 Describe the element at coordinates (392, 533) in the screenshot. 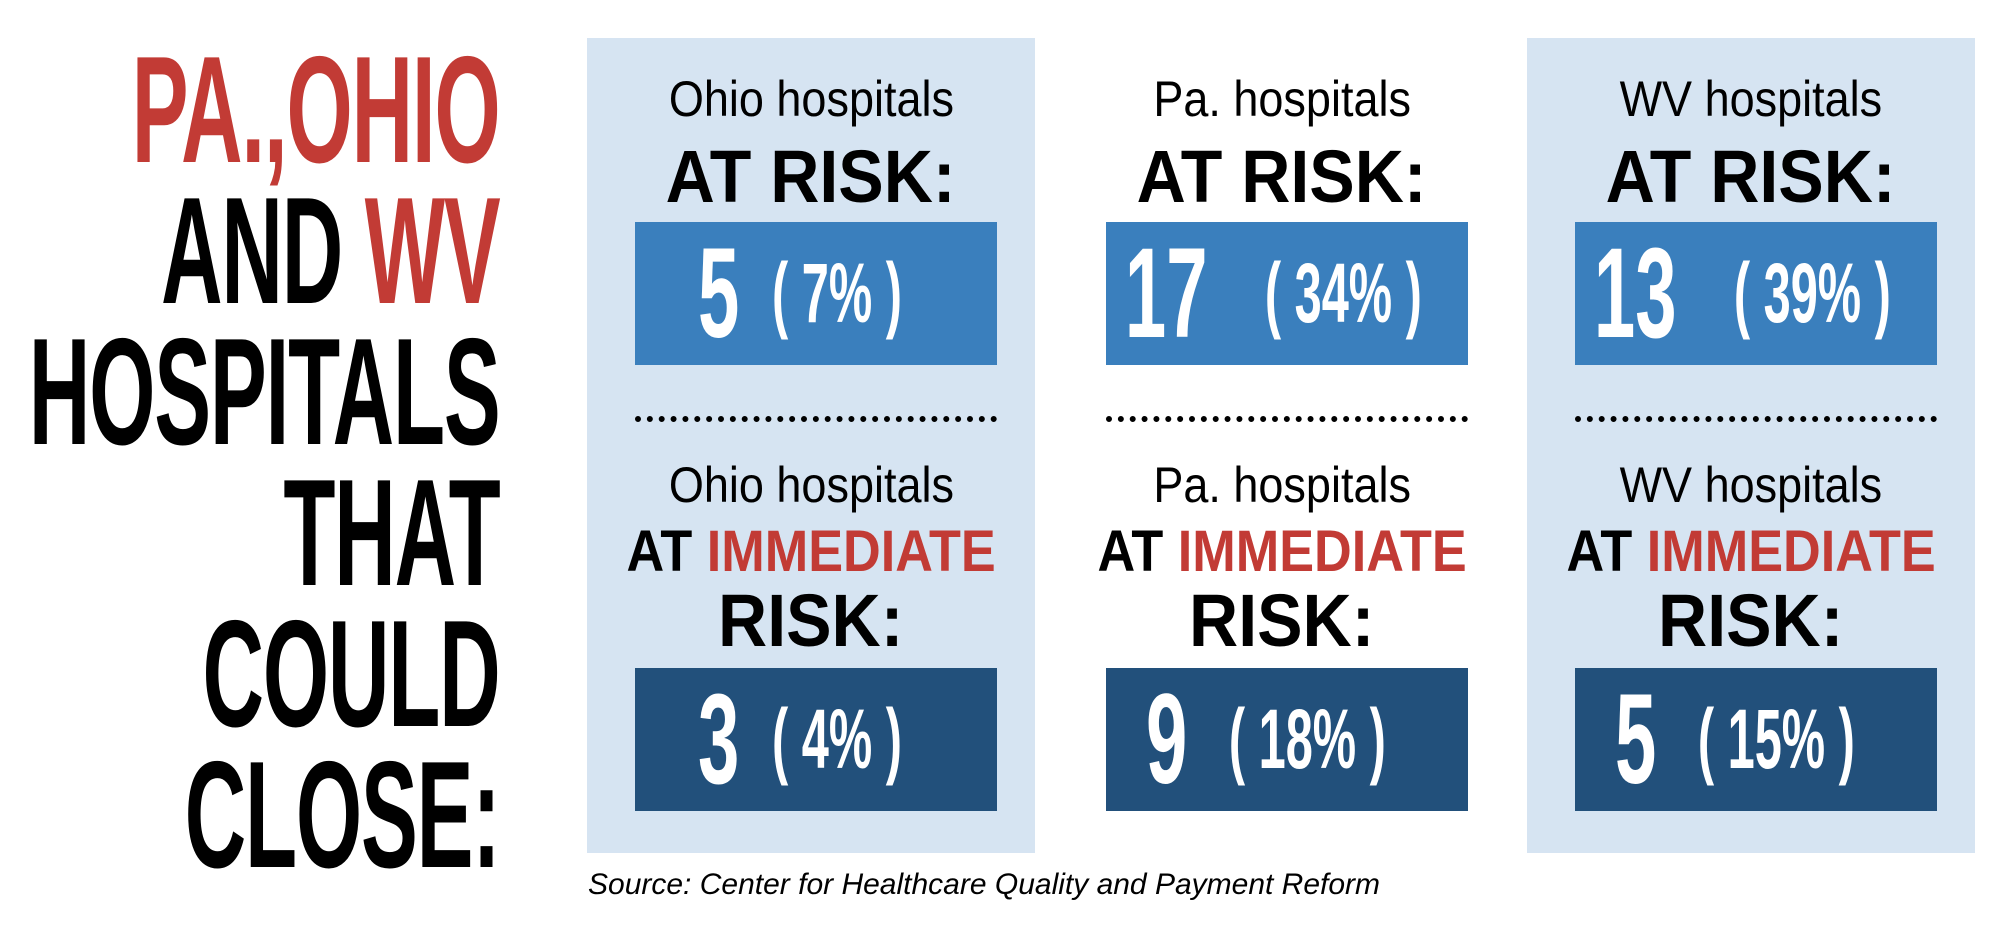

I see `headline-line: THAT` at that location.